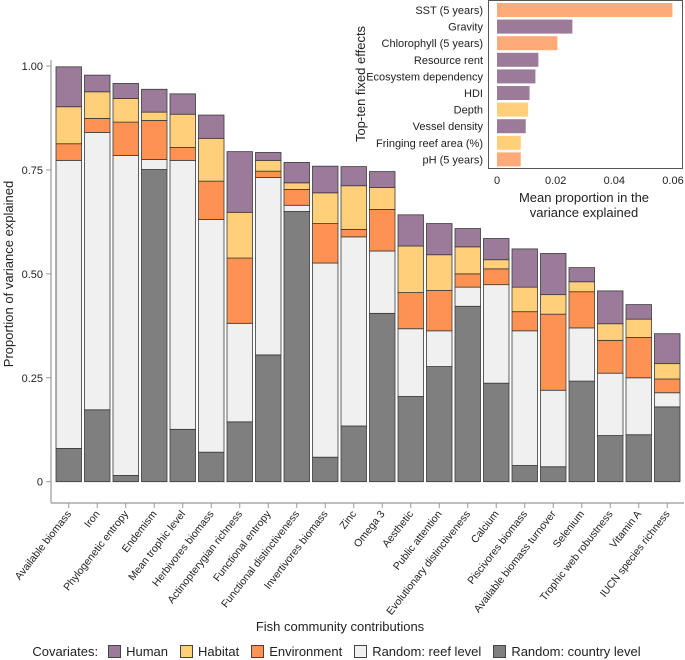 The width and height of the screenshot is (685, 660). Describe the element at coordinates (32, 171) in the screenshot. I see `y-tick-label: 0.75` at that location.